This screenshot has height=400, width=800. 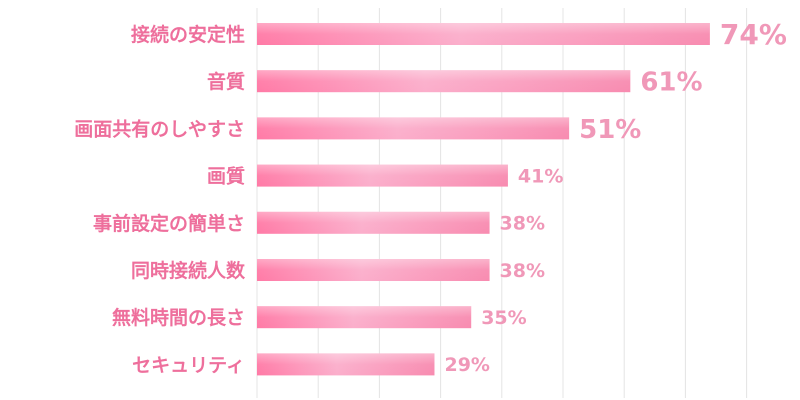 What do you see at coordinates (610, 130) in the screenshot?
I see `value-label: 51%` at bounding box center [610, 130].